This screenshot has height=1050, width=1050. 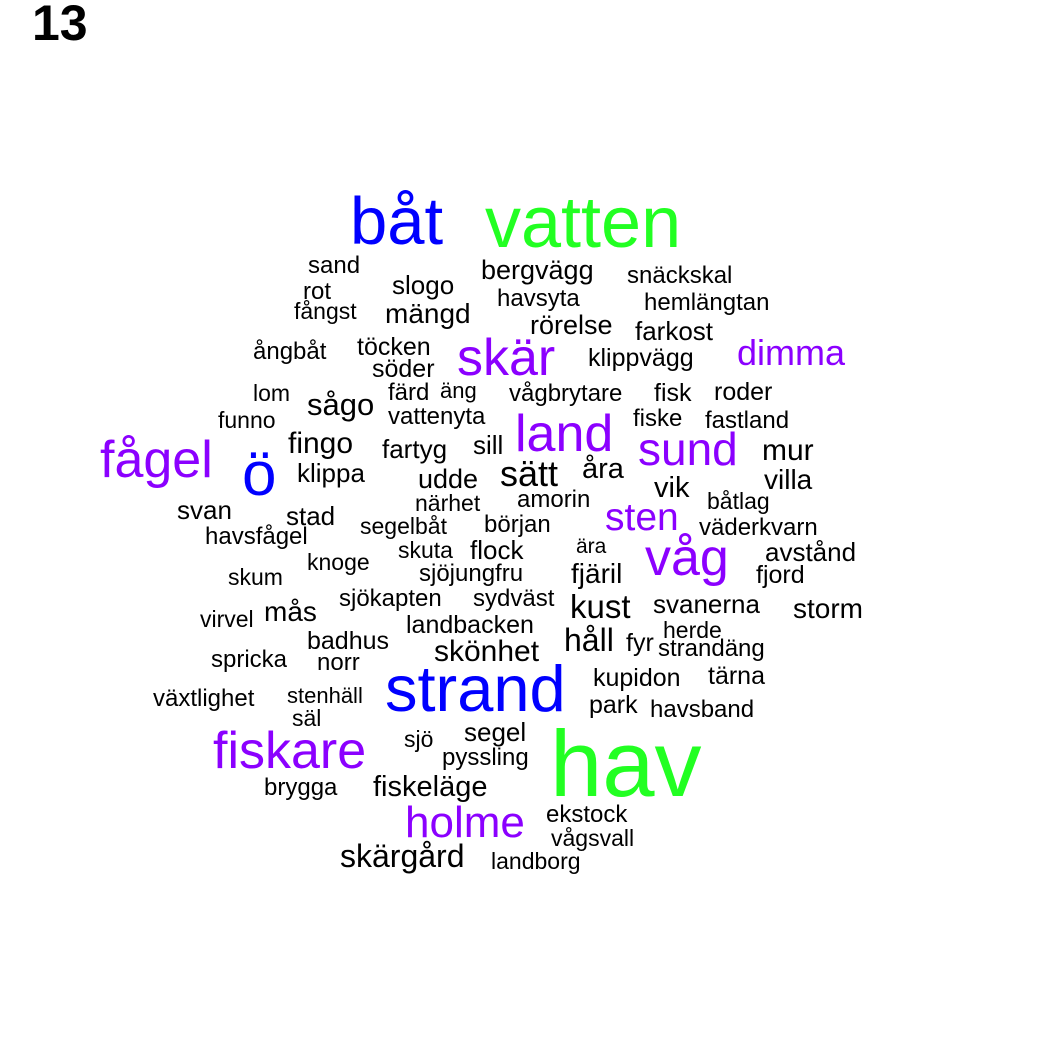 What do you see at coordinates (204, 698) in the screenshot?
I see `cloud-word: växtlighet` at bounding box center [204, 698].